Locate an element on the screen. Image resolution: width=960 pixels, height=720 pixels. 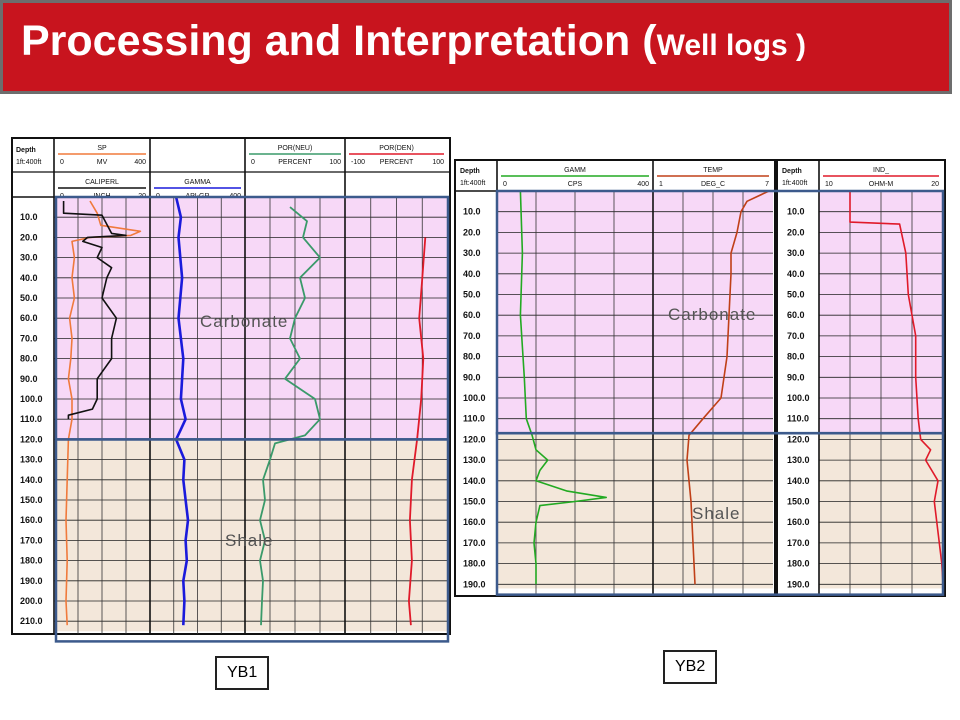
yb1-porneu-header-unit: PERCENT is located at coordinates (295, 162).